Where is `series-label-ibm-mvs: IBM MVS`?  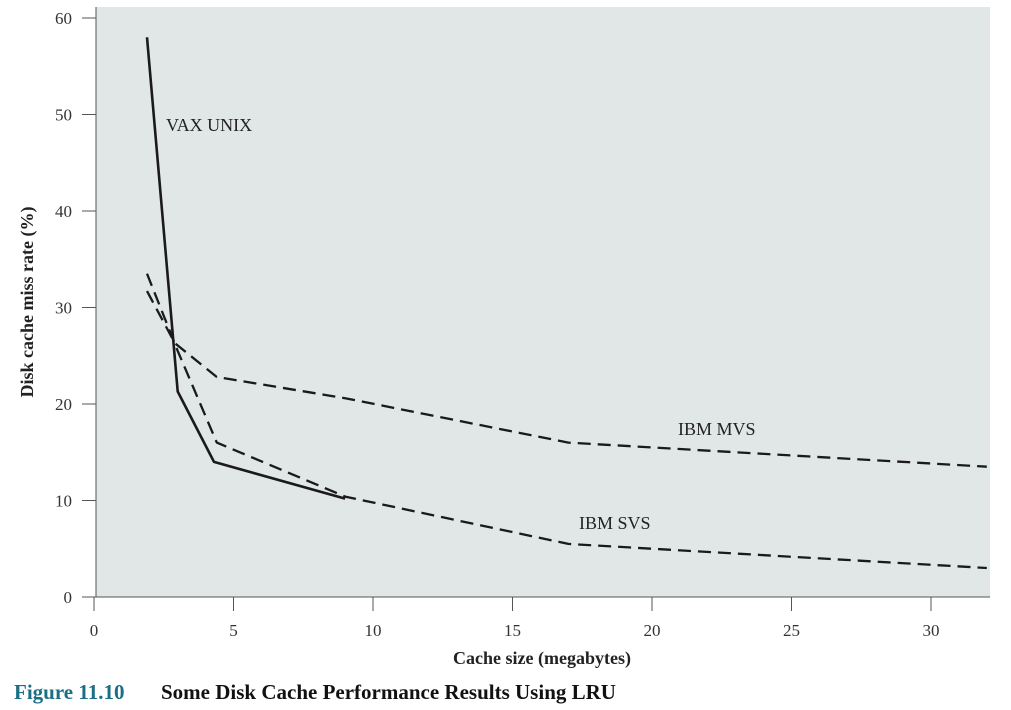
series-label-ibm-mvs: IBM MVS is located at coordinates (717, 429).